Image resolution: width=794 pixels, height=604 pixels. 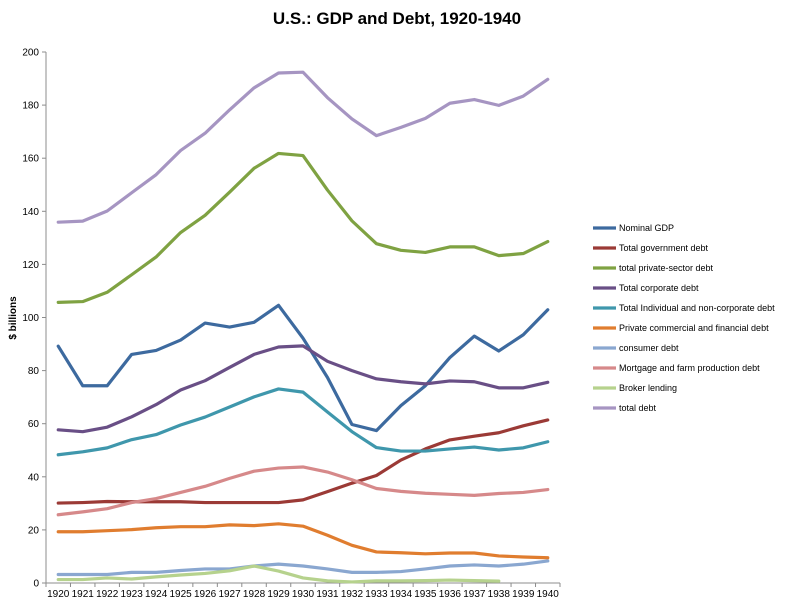 What do you see at coordinates (638, 408) in the screenshot?
I see `legend-label: total debt` at bounding box center [638, 408].